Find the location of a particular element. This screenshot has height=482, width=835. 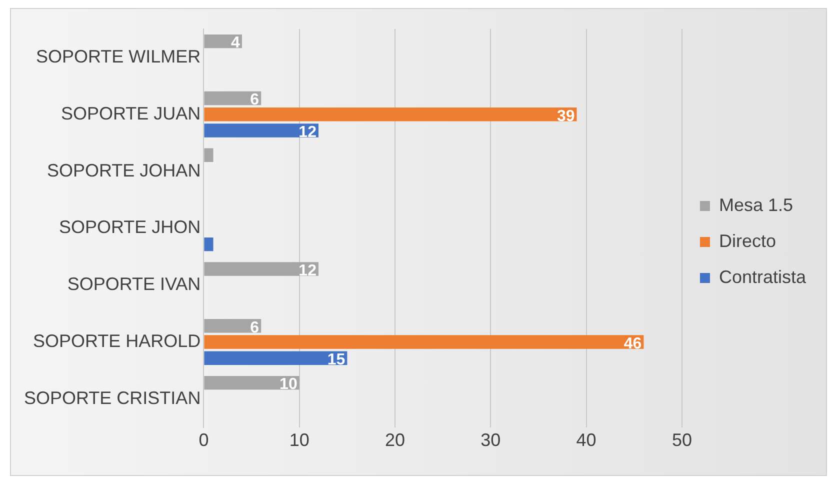

y-tick-label: SOPORTE IVAN is located at coordinates (134, 284).